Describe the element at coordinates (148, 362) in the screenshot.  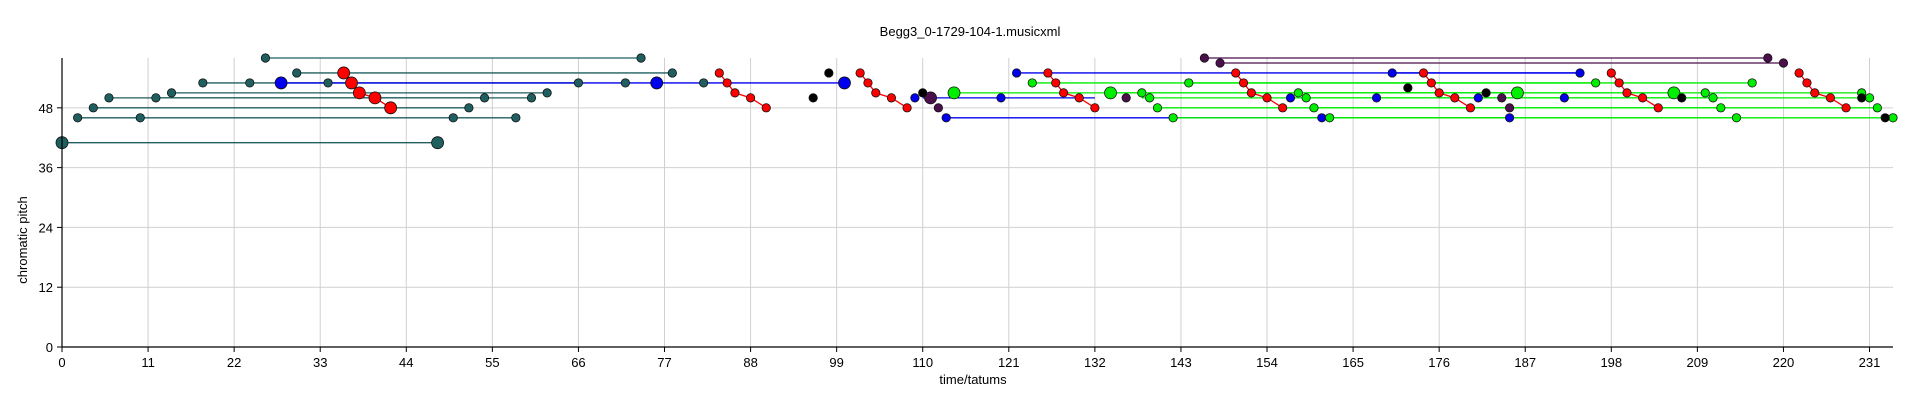
I see `x-tick-label: 11` at that location.